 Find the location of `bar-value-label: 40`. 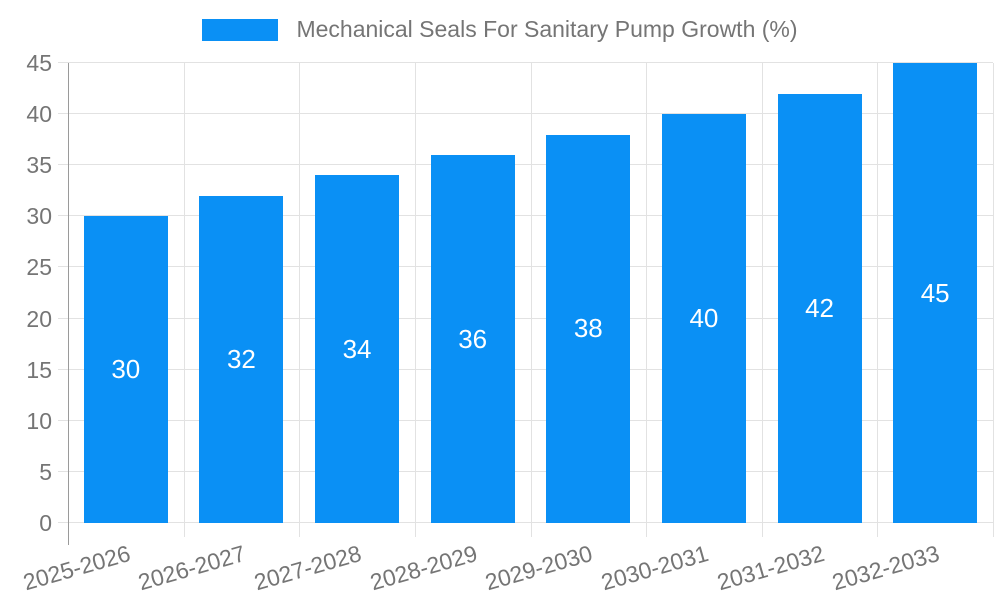

bar-value-label: 40 is located at coordinates (704, 318).